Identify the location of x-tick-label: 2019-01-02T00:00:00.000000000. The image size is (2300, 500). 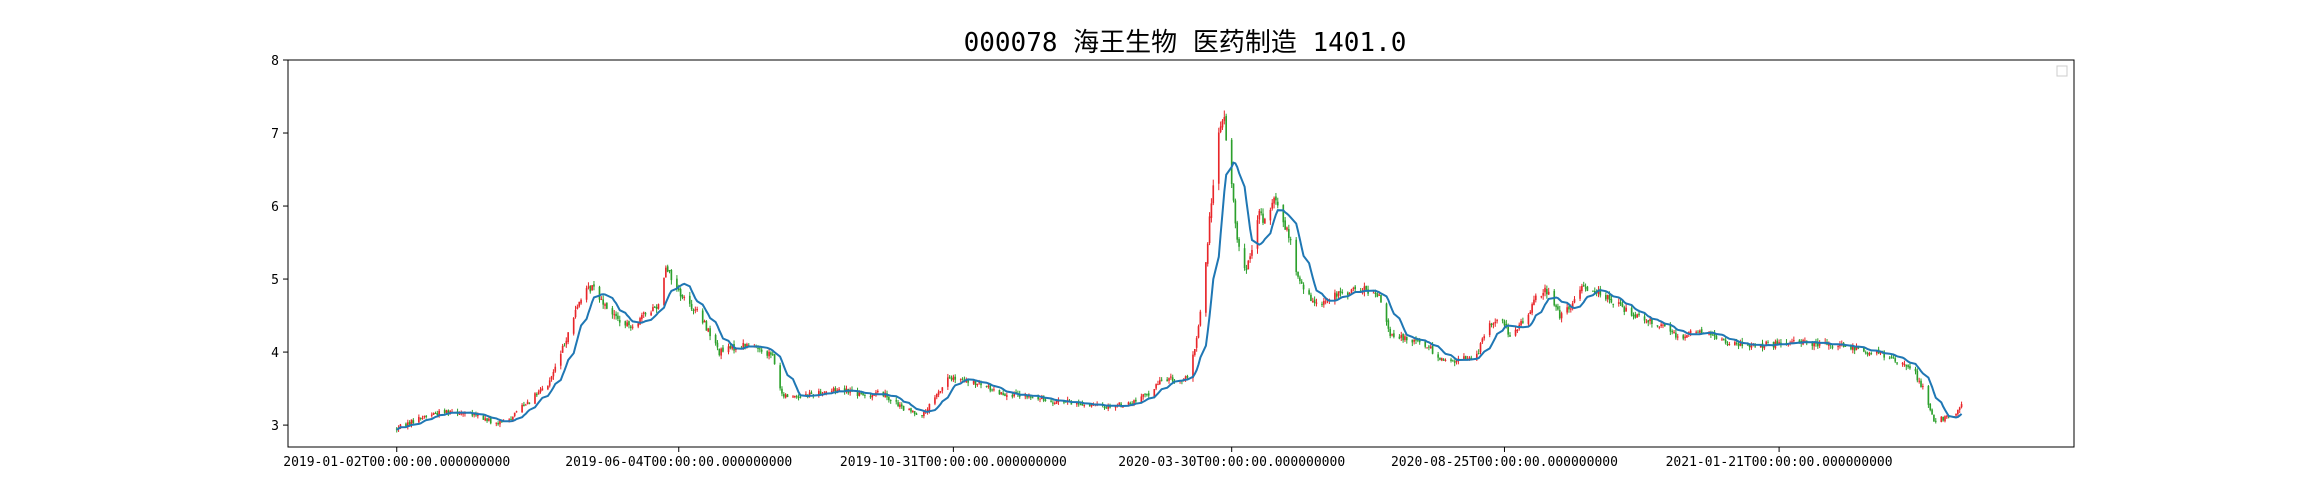
(396, 462).